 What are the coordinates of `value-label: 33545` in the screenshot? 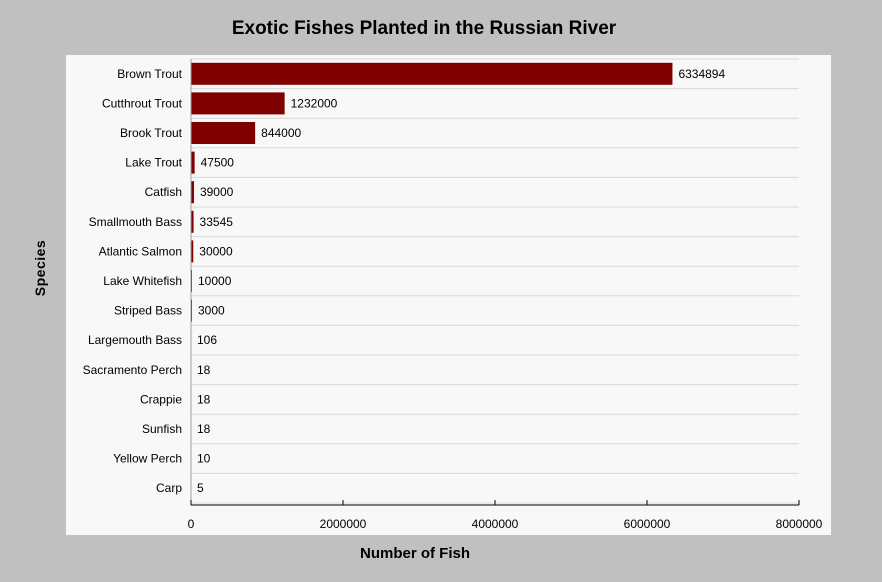 It's located at (217, 222).